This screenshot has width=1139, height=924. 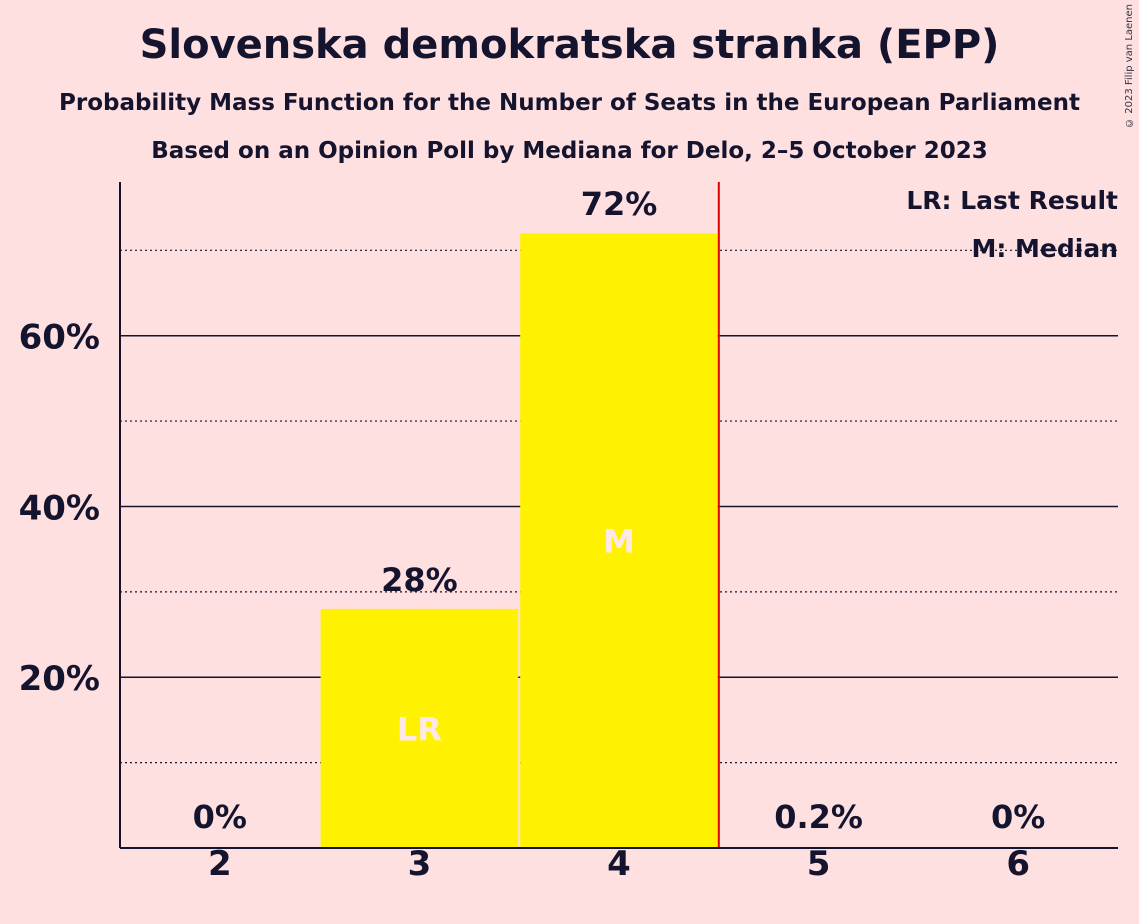 I want to click on x-tick-label: 3, so click(x=420, y=864).